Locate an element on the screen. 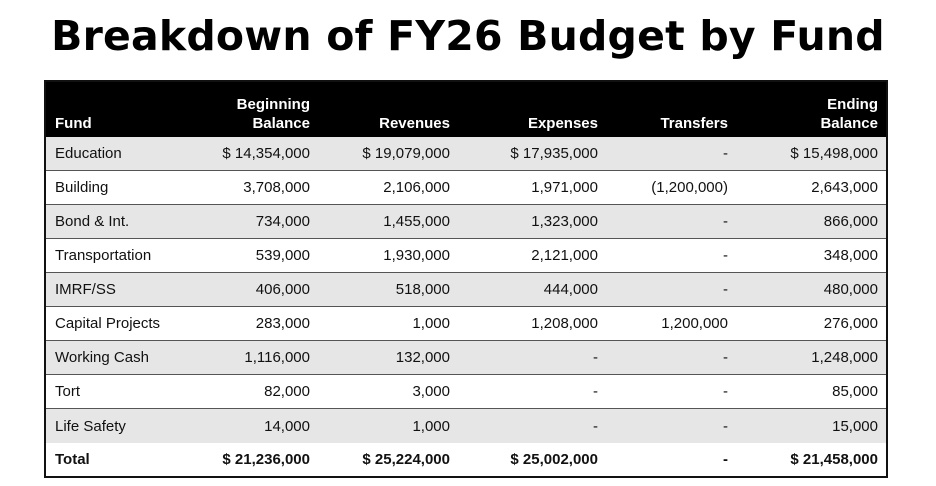 This screenshot has height=486, width=936. header-ending-line1: Ending is located at coordinates (852, 104).